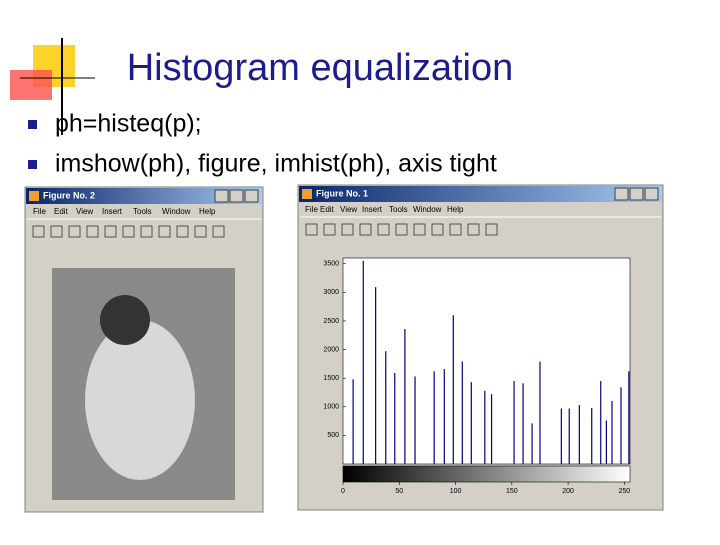  What do you see at coordinates (69, 195) in the screenshot?
I see `window-title: Figure No. 2` at bounding box center [69, 195].